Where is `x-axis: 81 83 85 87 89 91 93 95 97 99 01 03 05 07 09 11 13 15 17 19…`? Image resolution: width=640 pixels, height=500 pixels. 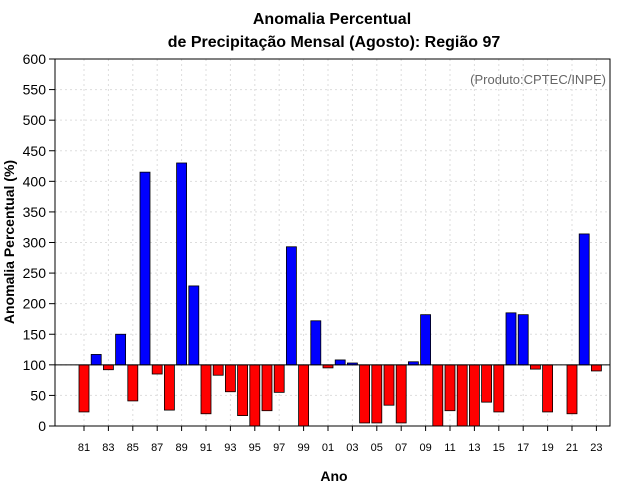
x-axis: 81 83 85 87 89 91 93 95 97 99 01 03 05 07 09 11 13 15 17 19… is located at coordinates (340, 440).